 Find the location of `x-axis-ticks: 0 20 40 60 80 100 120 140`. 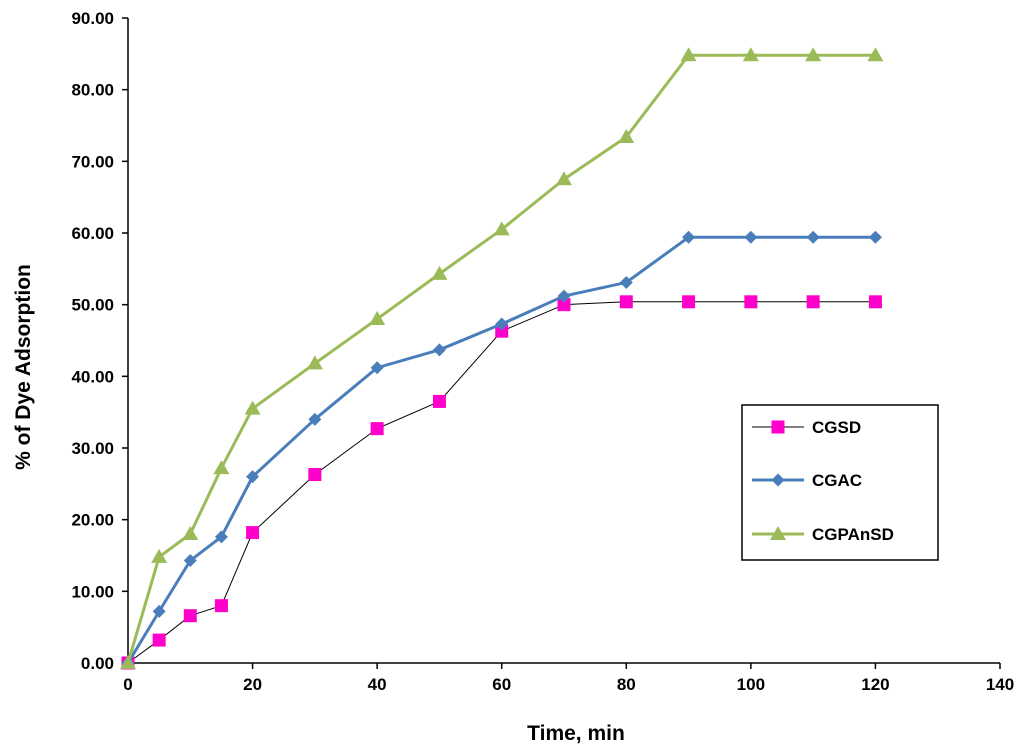

x-axis-ticks: 0 20 40 60 80 100 120 140 is located at coordinates (568, 678).